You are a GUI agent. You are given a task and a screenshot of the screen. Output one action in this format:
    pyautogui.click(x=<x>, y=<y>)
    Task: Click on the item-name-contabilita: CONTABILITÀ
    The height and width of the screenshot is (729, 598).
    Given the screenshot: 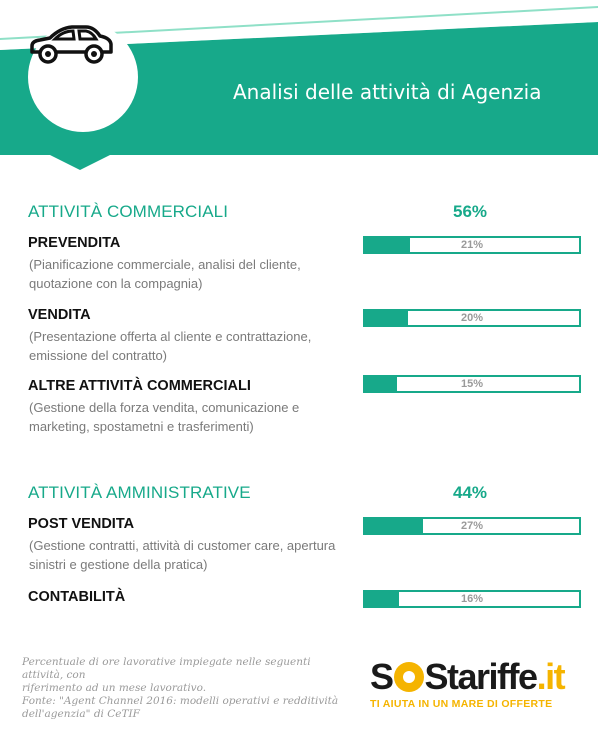 What is the action you would take?
    pyautogui.click(x=77, y=597)
    